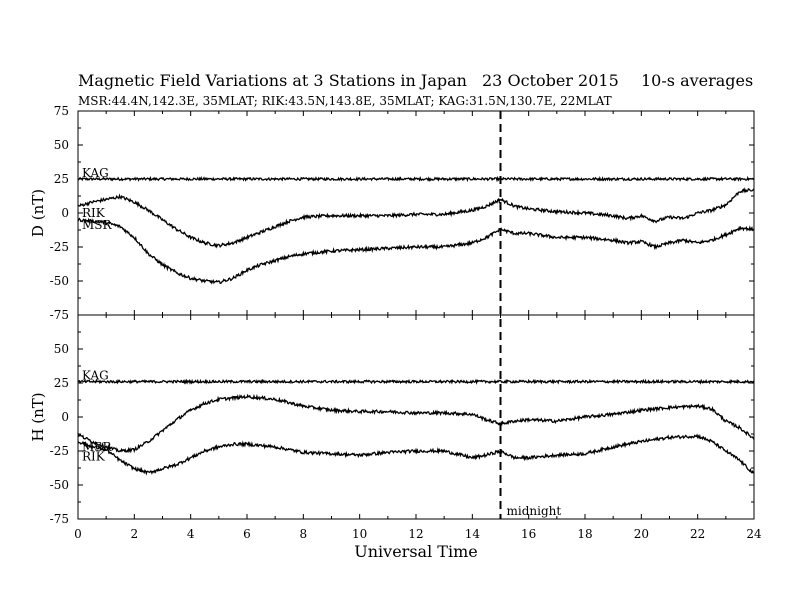 This screenshot has height=612, width=792. I want to click on x-tick-label: 22, so click(697, 534).